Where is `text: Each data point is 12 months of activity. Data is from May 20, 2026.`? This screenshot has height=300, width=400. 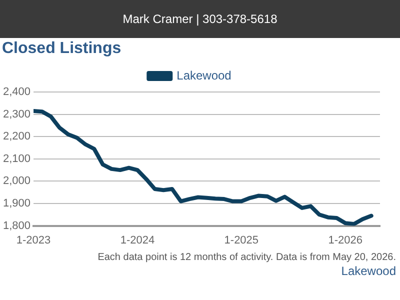
text: Each data point is 12 months of activity. Data is from May 20, 2026. is located at coordinates (247, 257).